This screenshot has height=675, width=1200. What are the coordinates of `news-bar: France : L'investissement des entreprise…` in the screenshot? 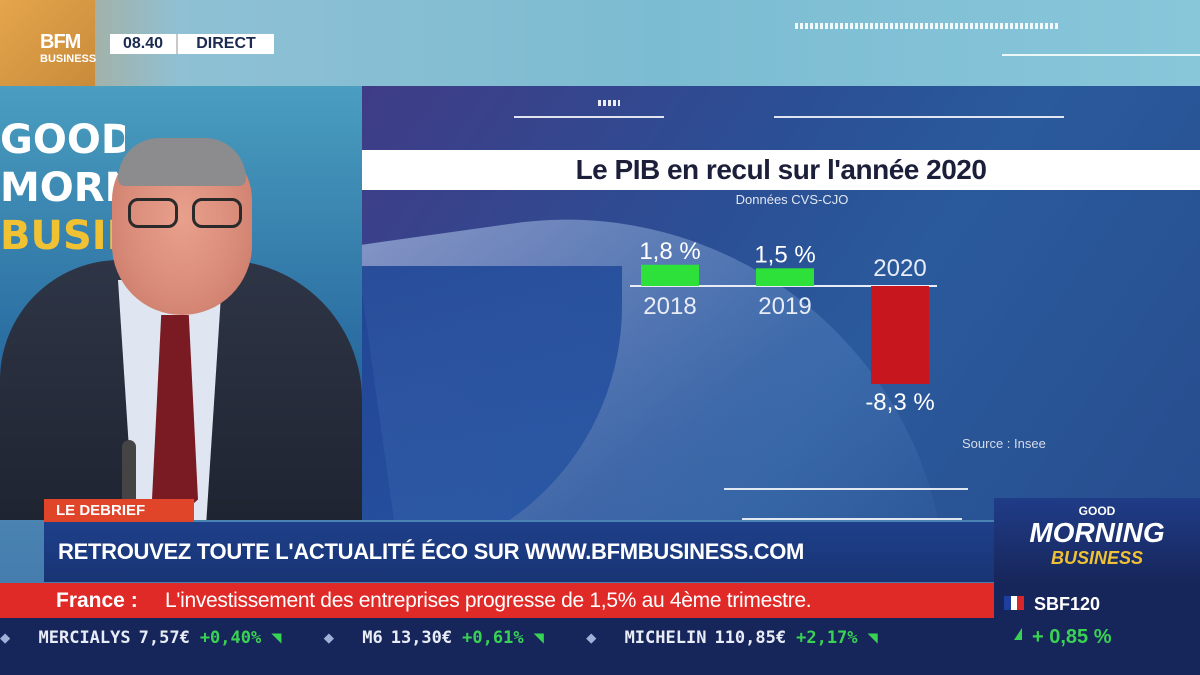 It's located at (497, 600).